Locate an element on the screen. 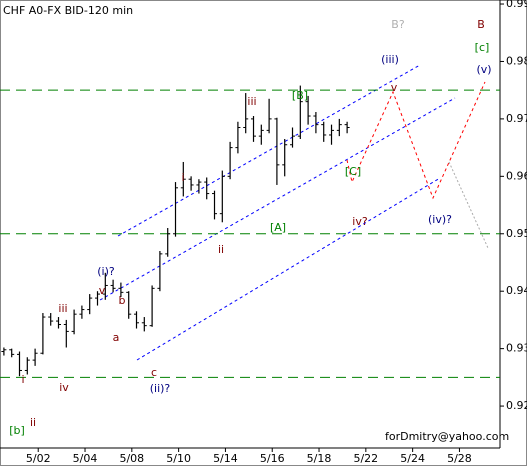 The height and width of the screenshot is (466, 527). wave-label: iv is located at coordinates (64, 387).